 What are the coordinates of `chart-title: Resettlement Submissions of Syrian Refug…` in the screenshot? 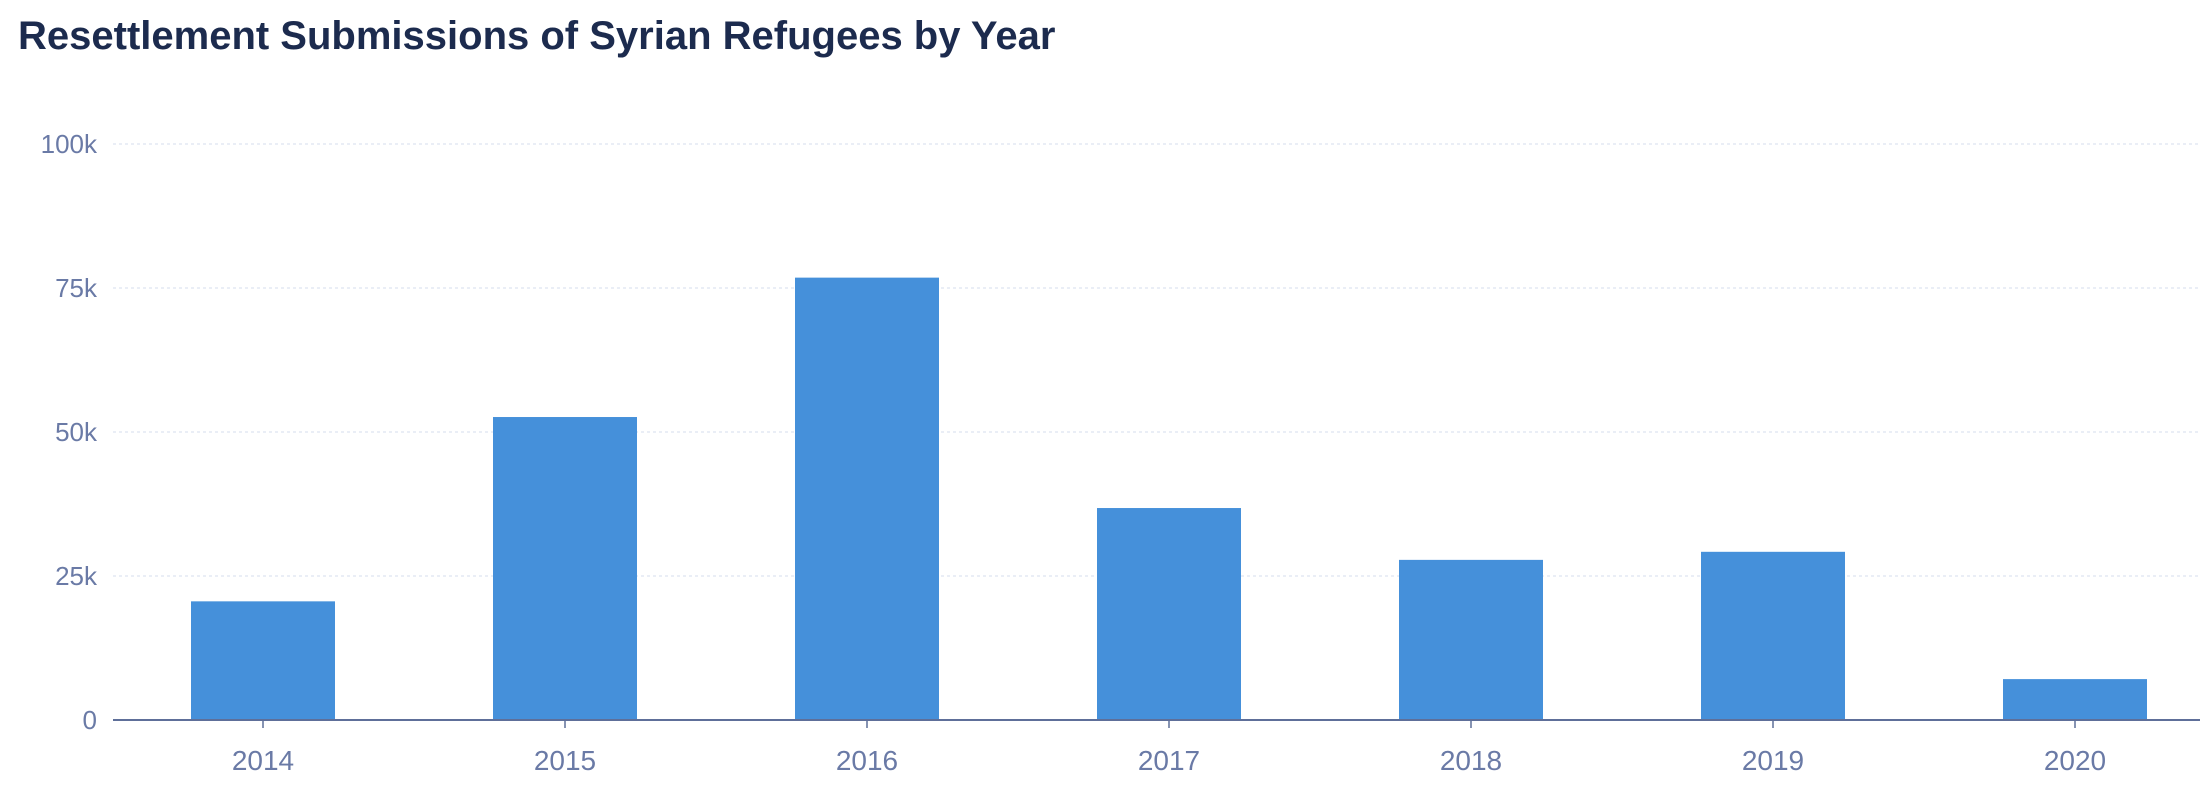 It's located at (537, 36).